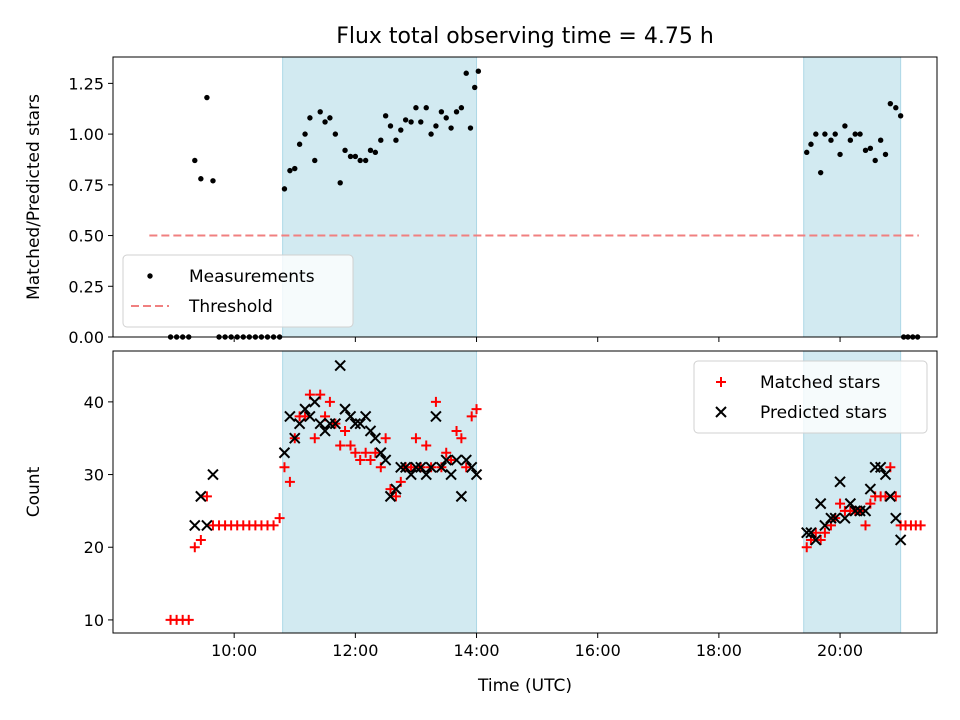  What do you see at coordinates (719, 650) in the screenshot?
I see `x-tick-label: 18:00` at bounding box center [719, 650].